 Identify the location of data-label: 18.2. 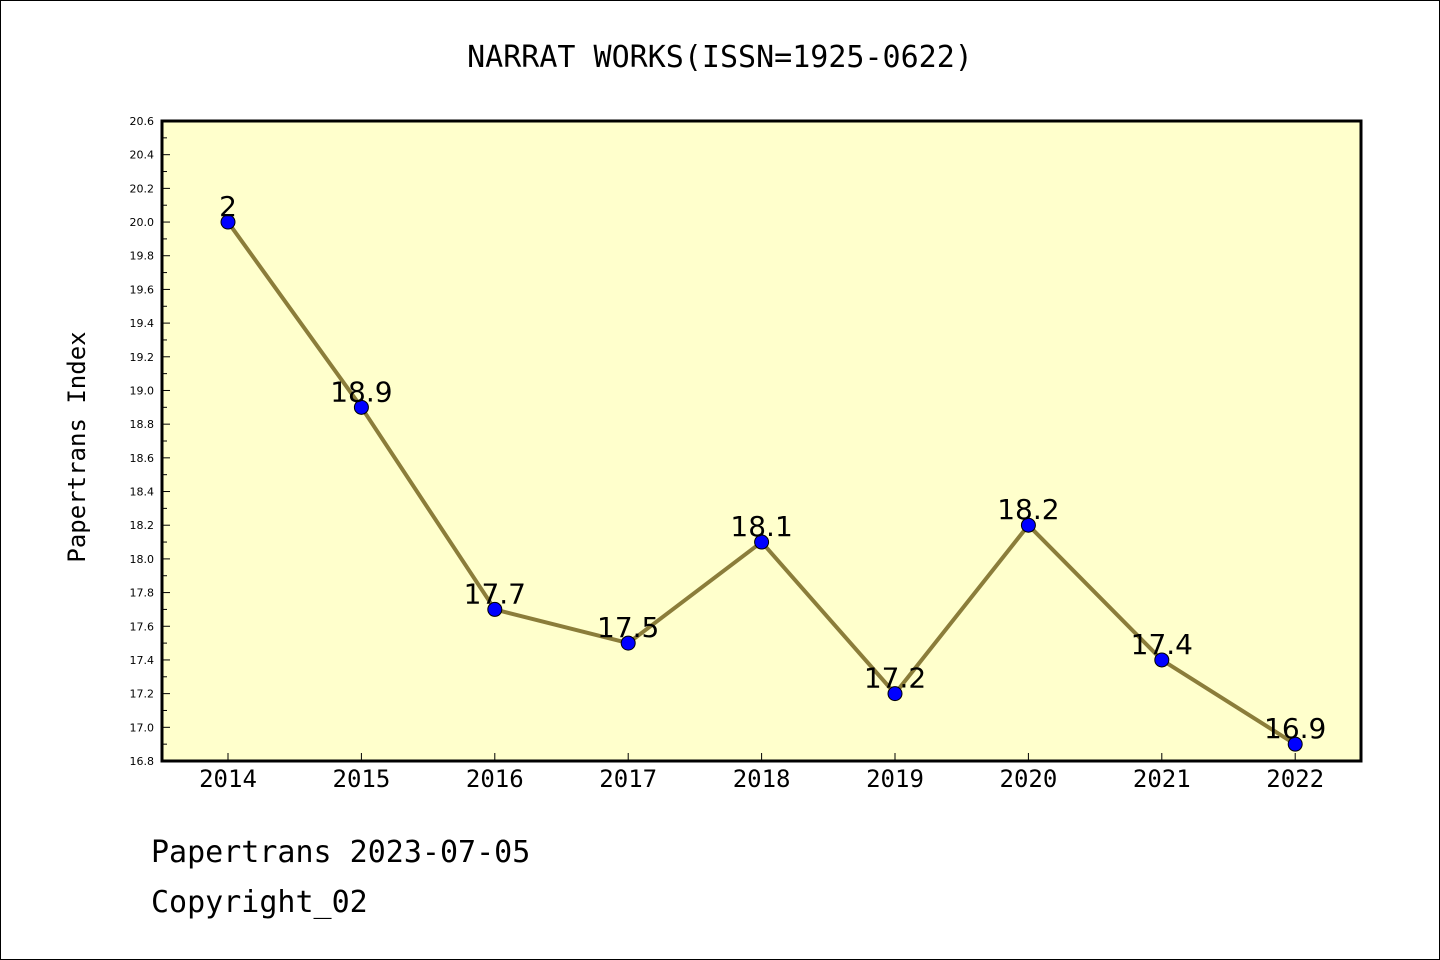
(1028, 509).